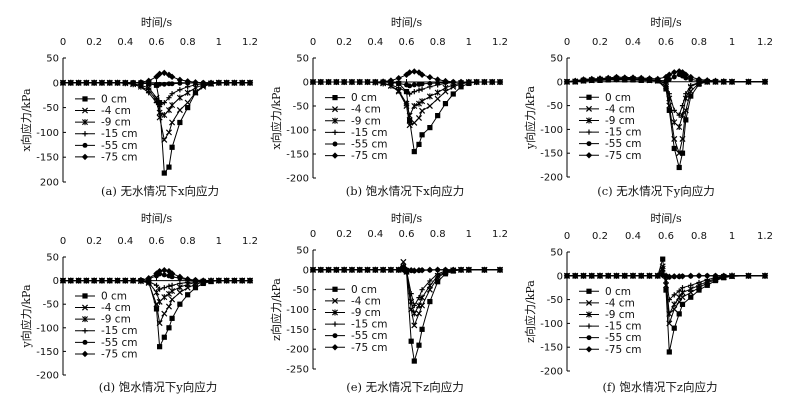 The width and height of the screenshot is (791, 410). What do you see at coordinates (660, 387) in the screenshot?
I see `panel-caption: (f) 饱水情况下z向应力` at bounding box center [660, 387].